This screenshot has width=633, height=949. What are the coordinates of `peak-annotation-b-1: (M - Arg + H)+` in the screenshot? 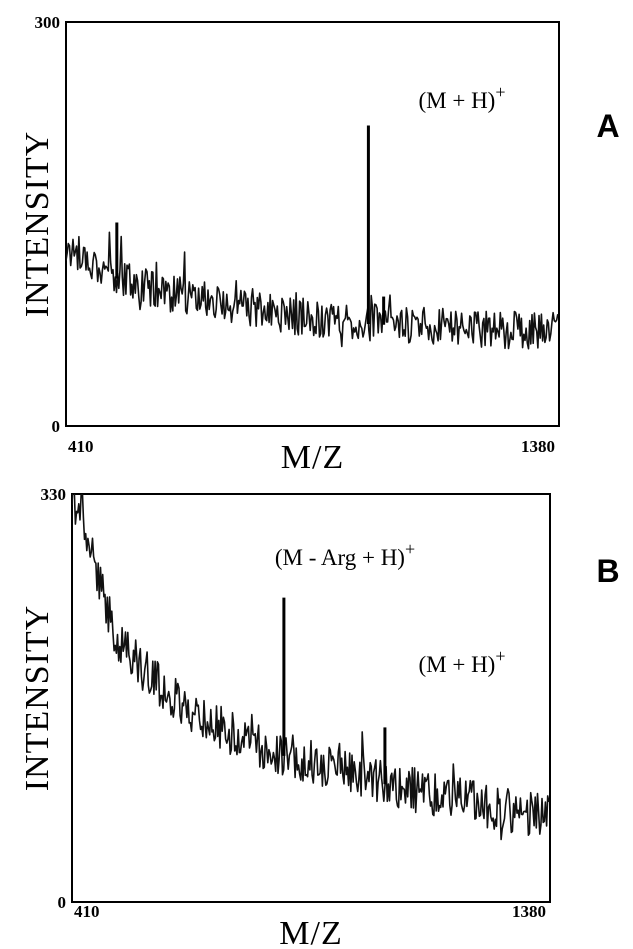 It's located at (345, 554).